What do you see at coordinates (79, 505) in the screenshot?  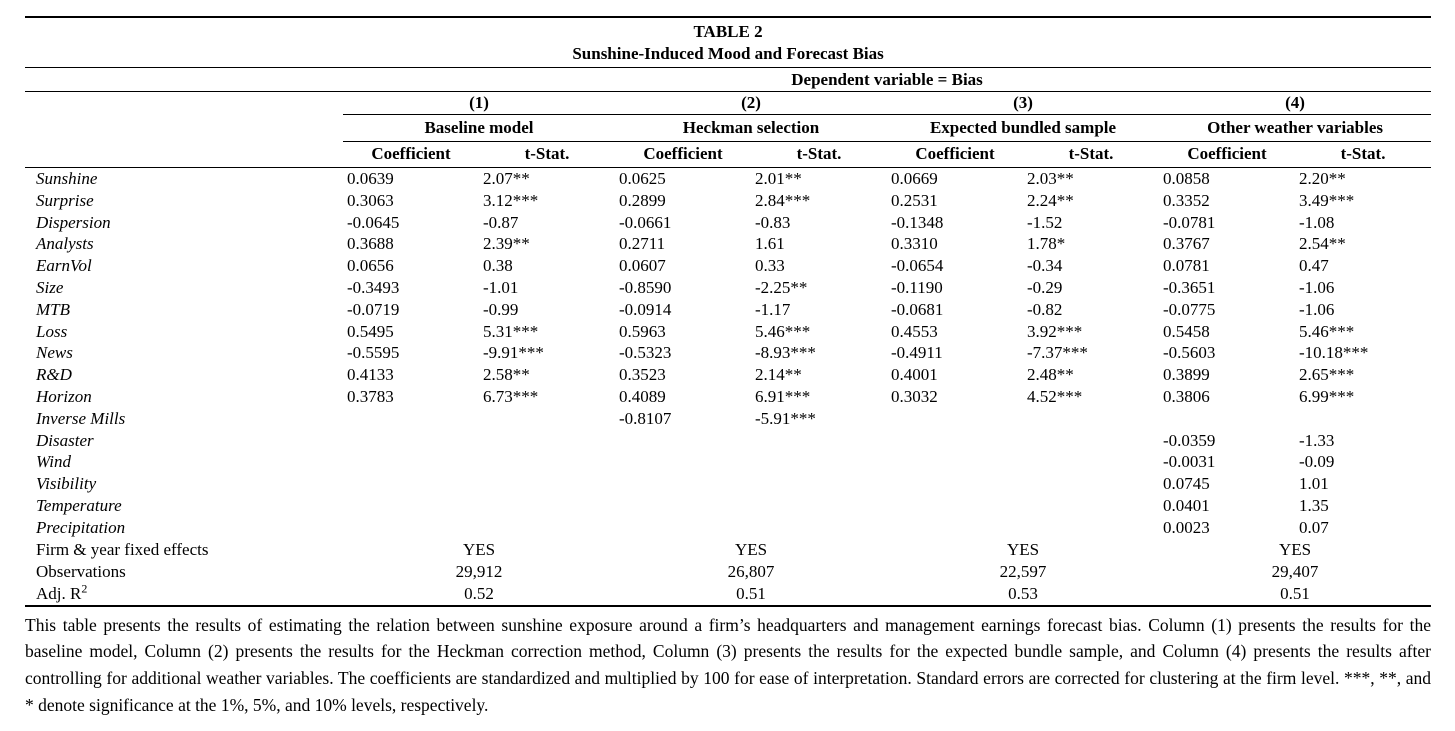 I see `variable-label: Temperature` at bounding box center [79, 505].